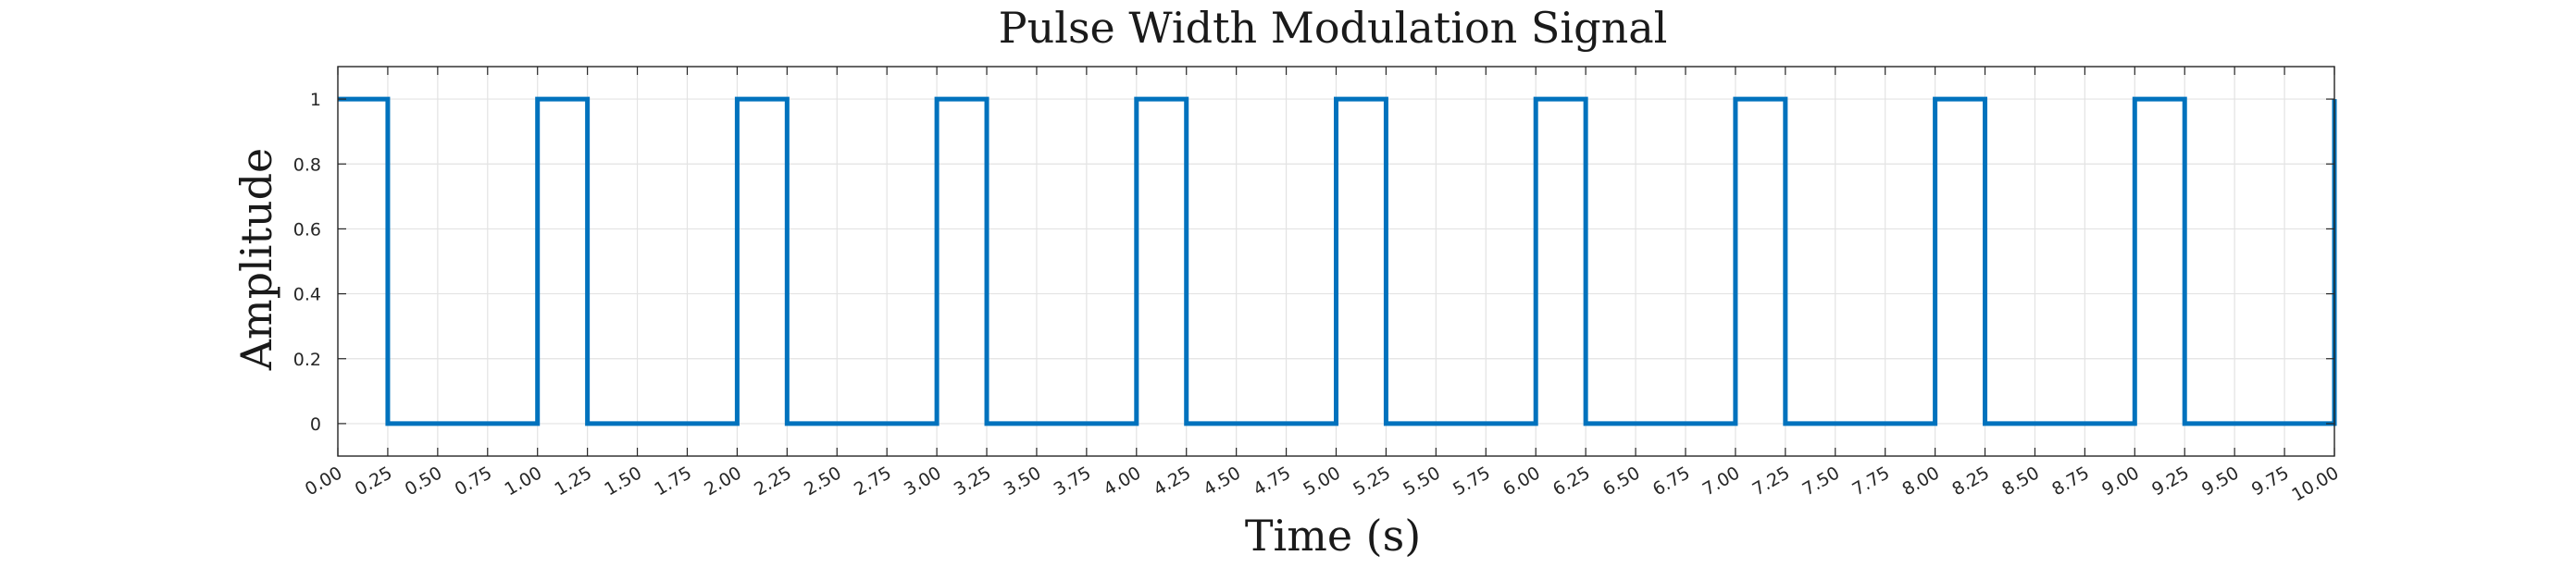 This screenshot has height=568, width=2576. Describe the element at coordinates (1073, 481) in the screenshot. I see `x-tick-label: 3.75` at that location.